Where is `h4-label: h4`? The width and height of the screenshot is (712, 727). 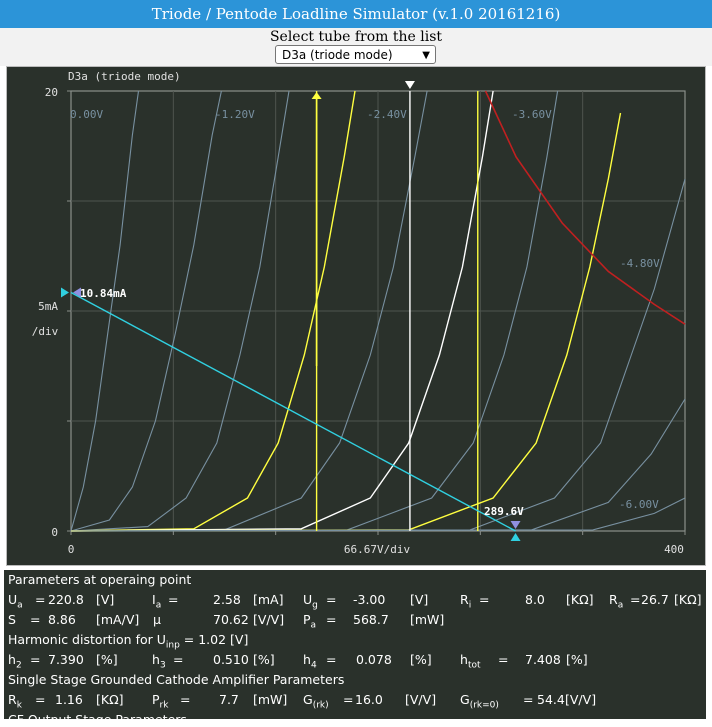
h4-label: h4 is located at coordinates (310, 661).